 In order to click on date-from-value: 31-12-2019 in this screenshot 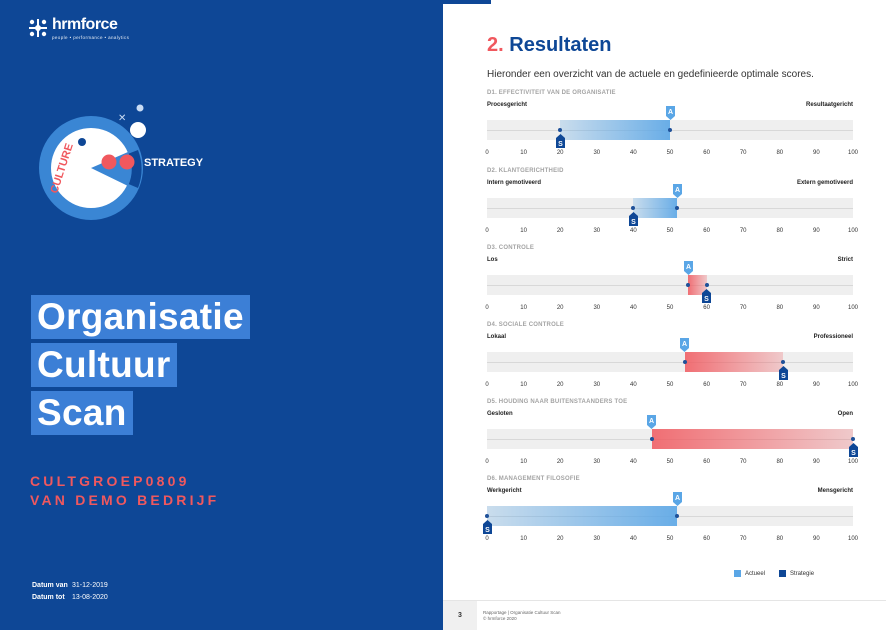, I will do `click(89, 585)`.